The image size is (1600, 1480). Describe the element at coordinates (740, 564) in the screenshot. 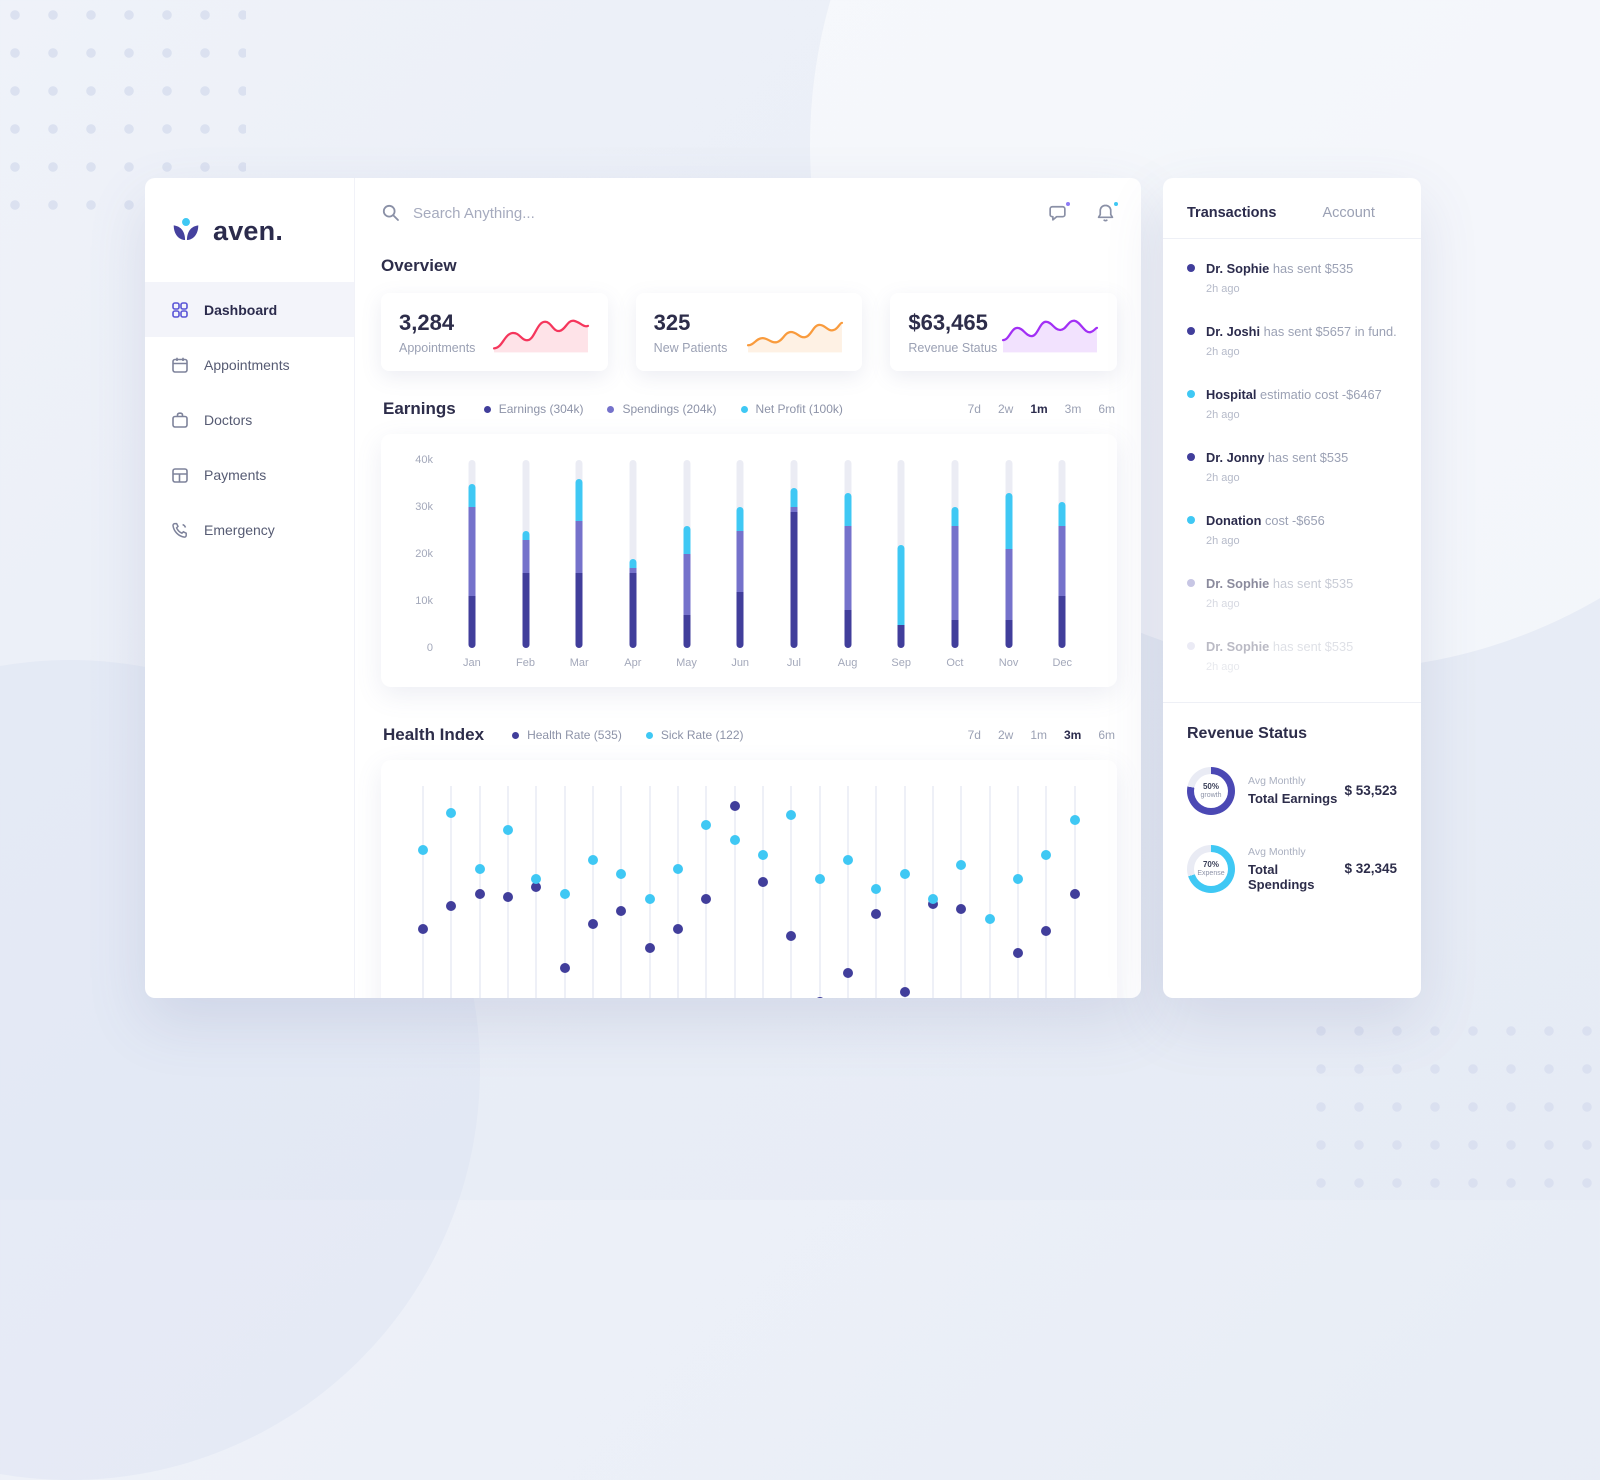

I see `bar-jun: Jun` at that location.